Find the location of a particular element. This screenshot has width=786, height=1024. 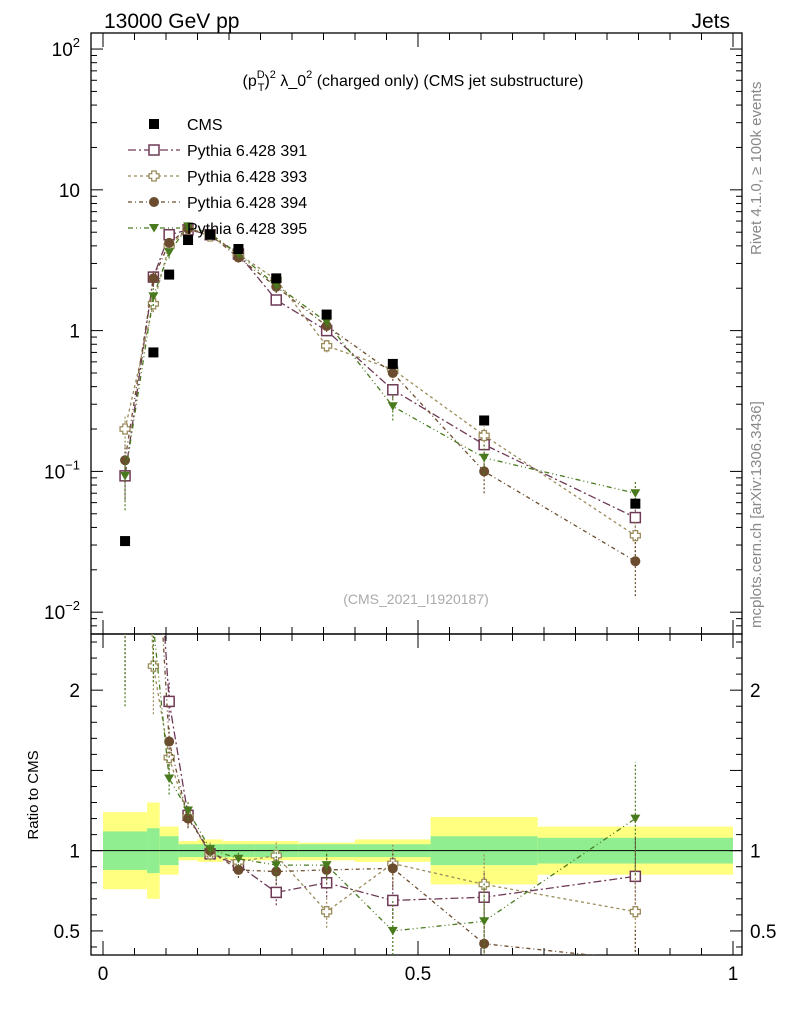

analysis-id-label: (CMS_2021_I1920187) is located at coordinates (416, 599).